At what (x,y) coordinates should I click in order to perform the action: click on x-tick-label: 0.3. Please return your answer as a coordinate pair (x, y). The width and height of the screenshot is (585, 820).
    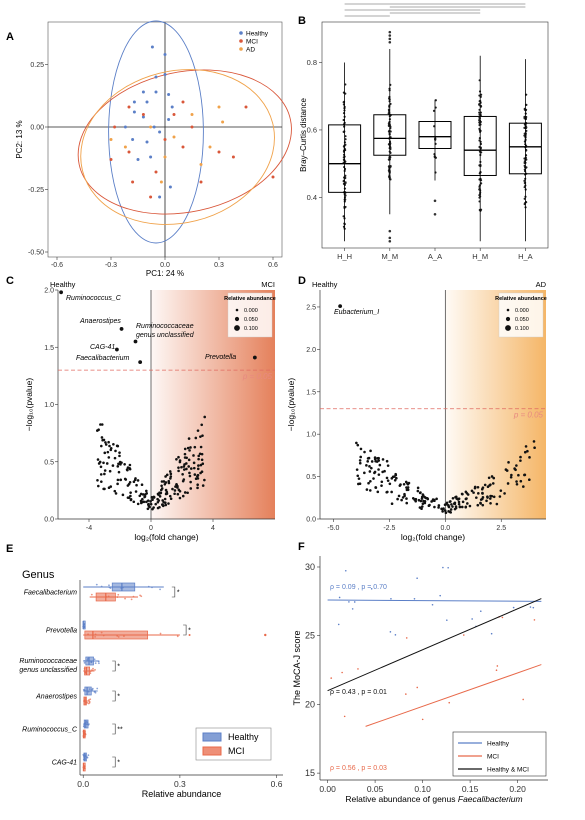
    Looking at the image, I should click on (180, 784).